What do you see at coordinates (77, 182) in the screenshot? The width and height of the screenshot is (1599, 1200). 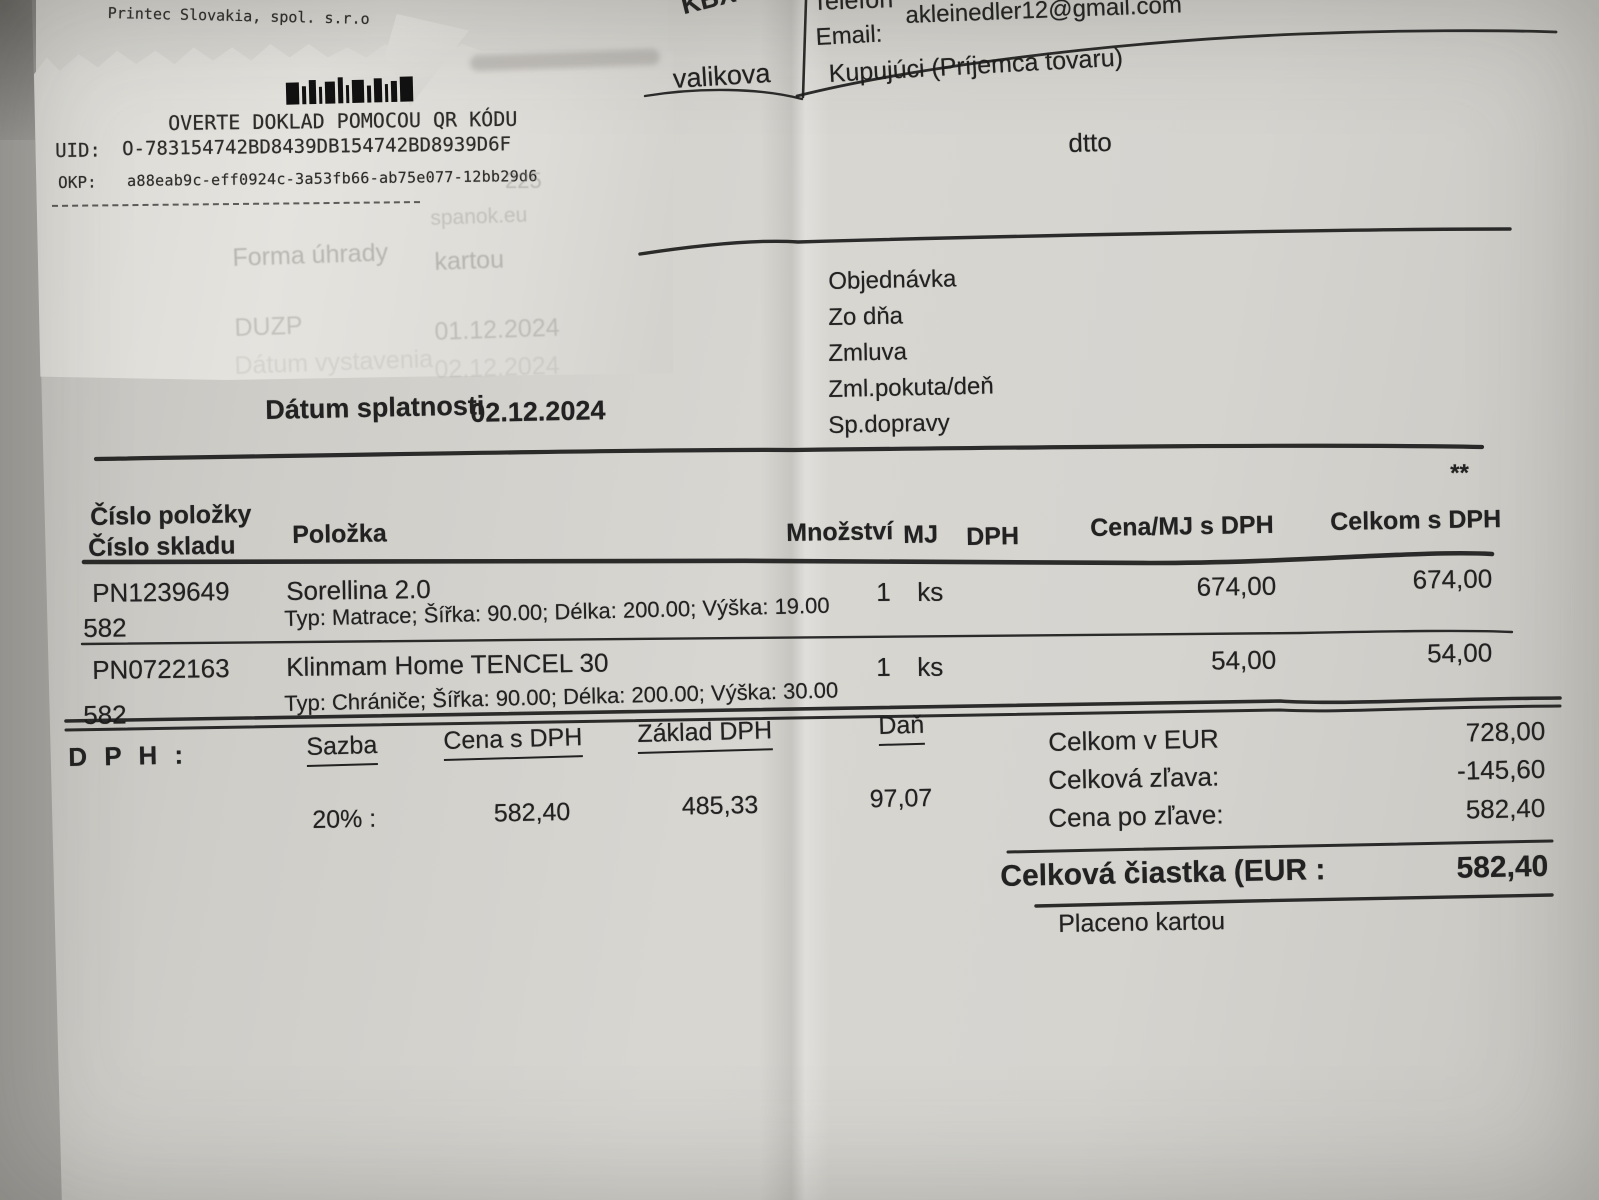 I see `receipt-okp-label: OKP:` at bounding box center [77, 182].